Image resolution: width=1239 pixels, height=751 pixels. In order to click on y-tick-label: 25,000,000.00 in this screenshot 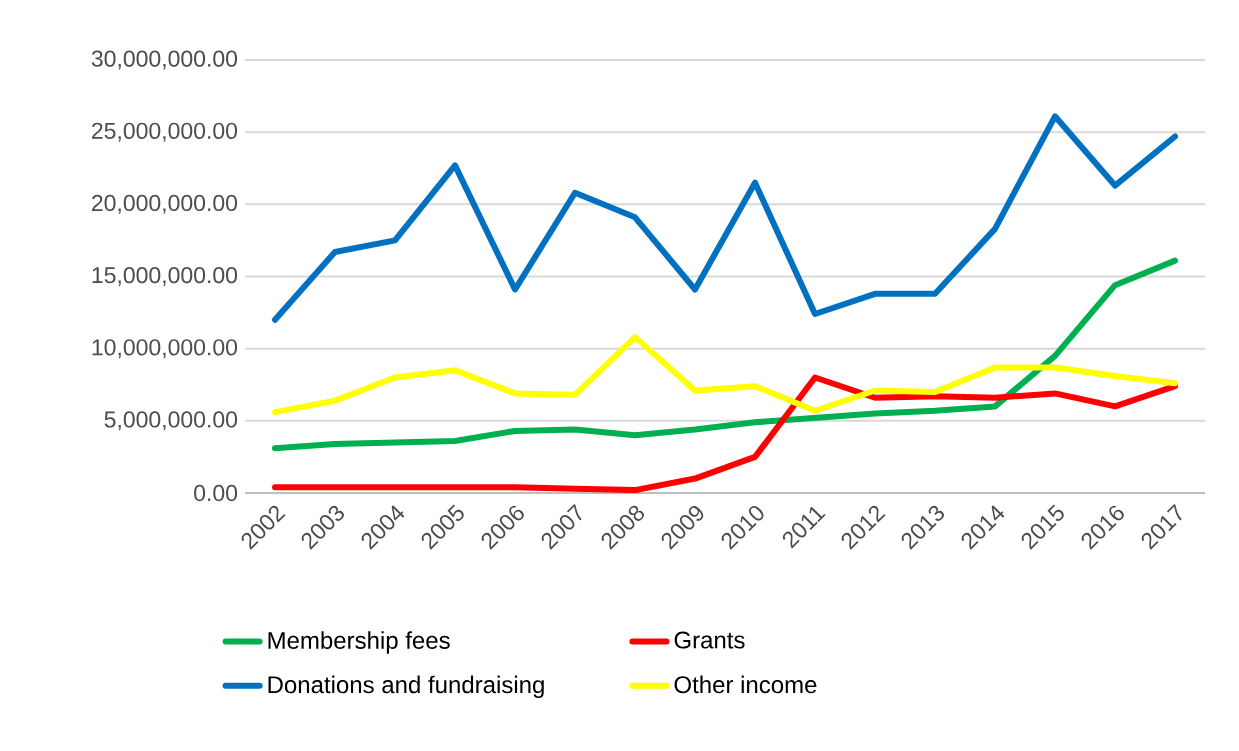, I will do `click(165, 132)`.